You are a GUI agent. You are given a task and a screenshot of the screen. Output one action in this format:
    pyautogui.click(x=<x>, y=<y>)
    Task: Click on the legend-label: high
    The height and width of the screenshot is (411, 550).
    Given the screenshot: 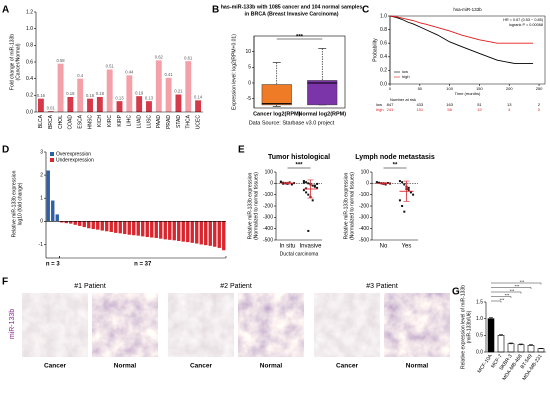 What is the action you would take?
    pyautogui.click(x=406, y=76)
    